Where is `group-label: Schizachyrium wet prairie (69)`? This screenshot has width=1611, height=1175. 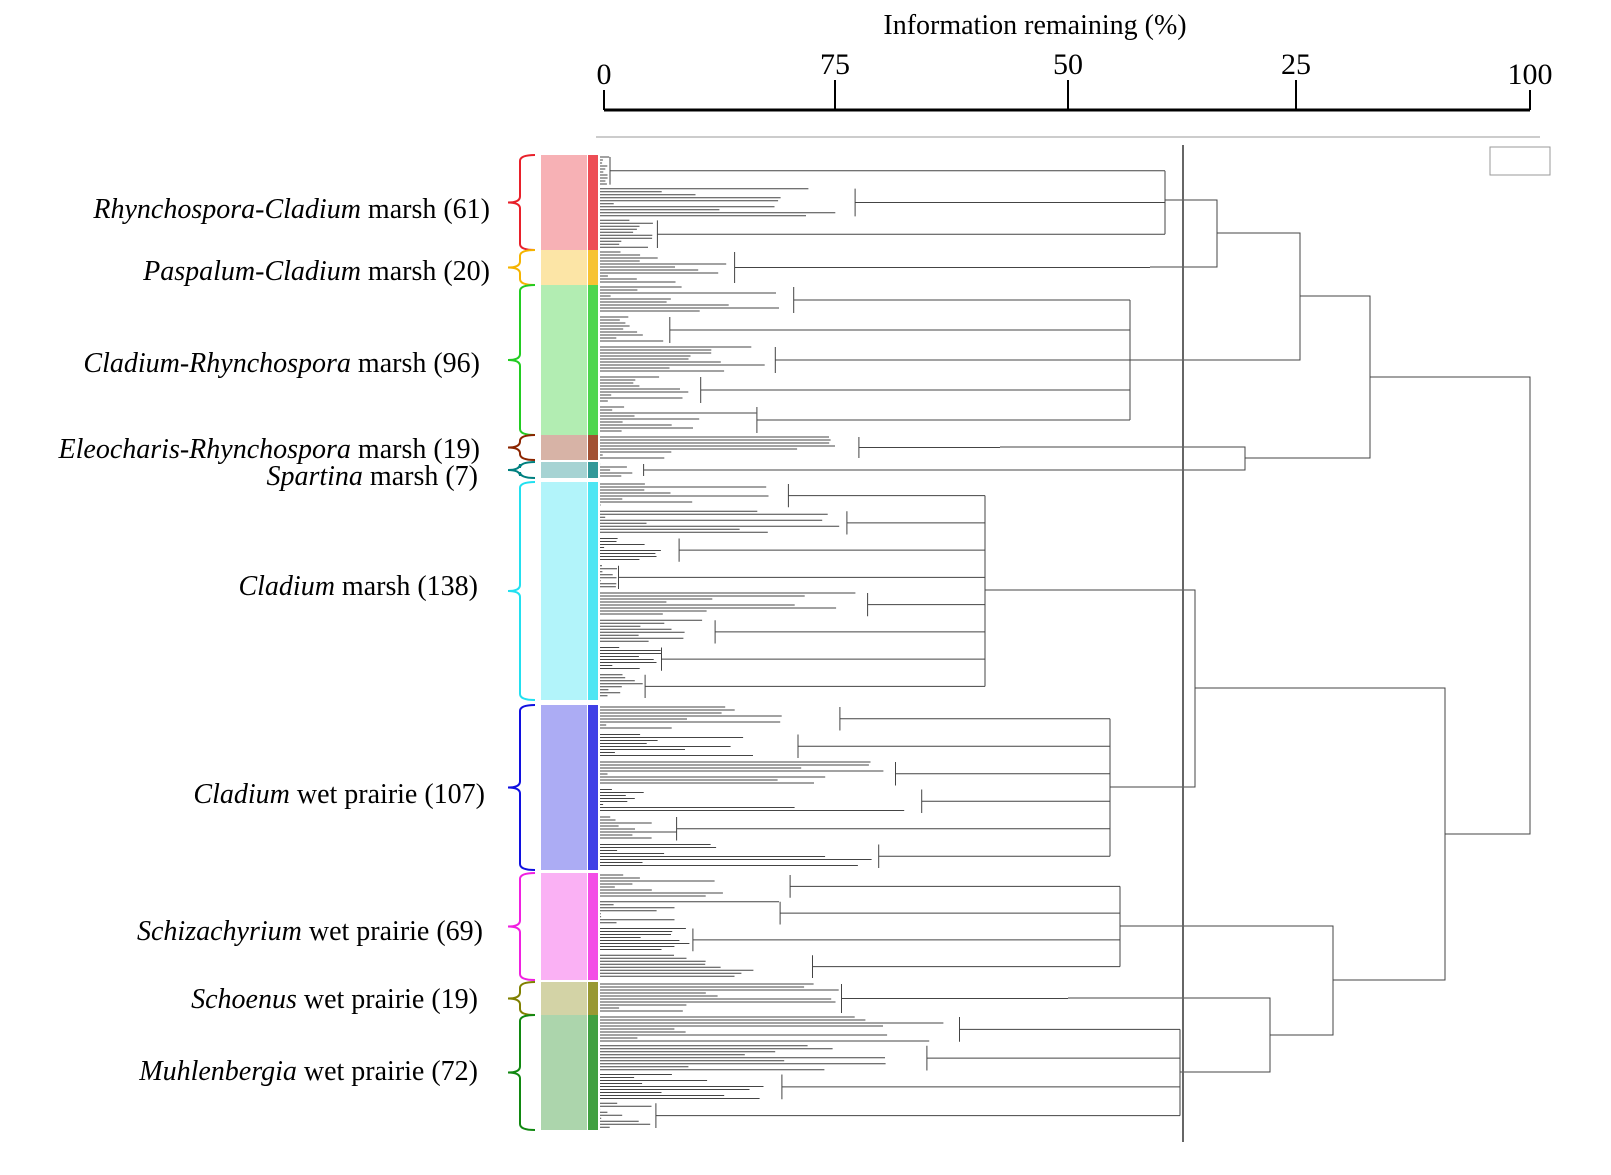
group-label: Schizachyrium wet prairie (69) is located at coordinates (310, 931).